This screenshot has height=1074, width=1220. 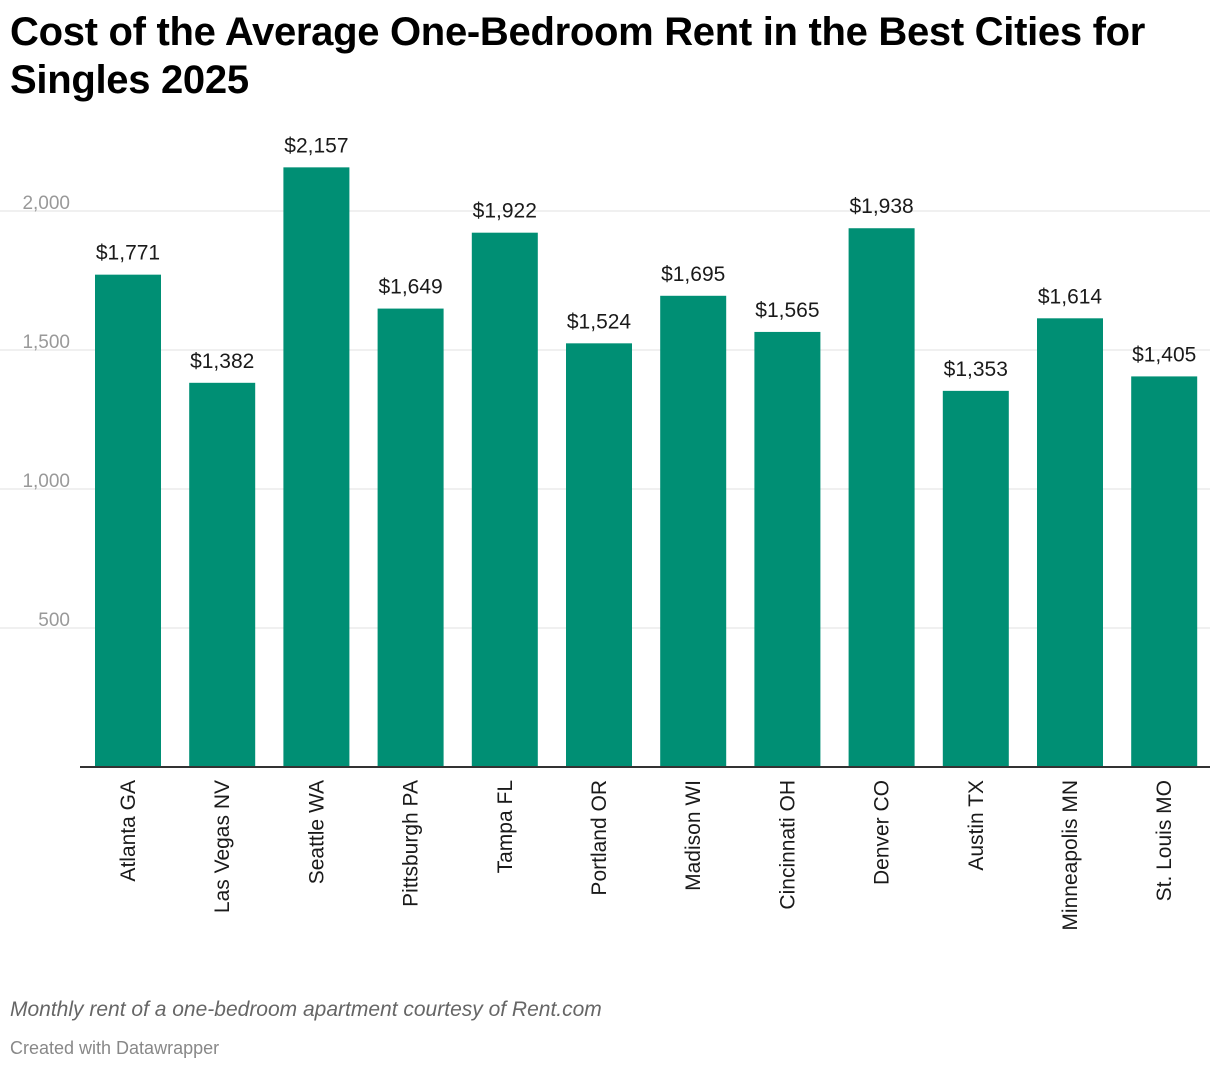 I want to click on y-tick-label: 500, so click(x=54, y=620).